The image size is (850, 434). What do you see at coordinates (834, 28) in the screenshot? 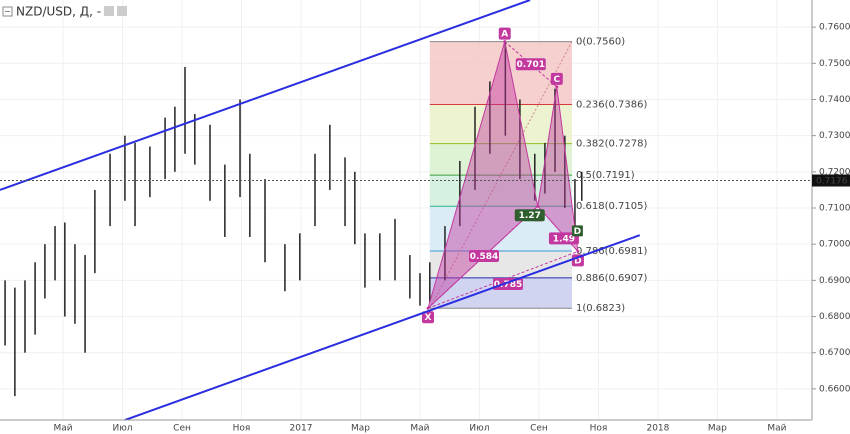
I see `y-tick-label: 0.7600` at bounding box center [834, 28].